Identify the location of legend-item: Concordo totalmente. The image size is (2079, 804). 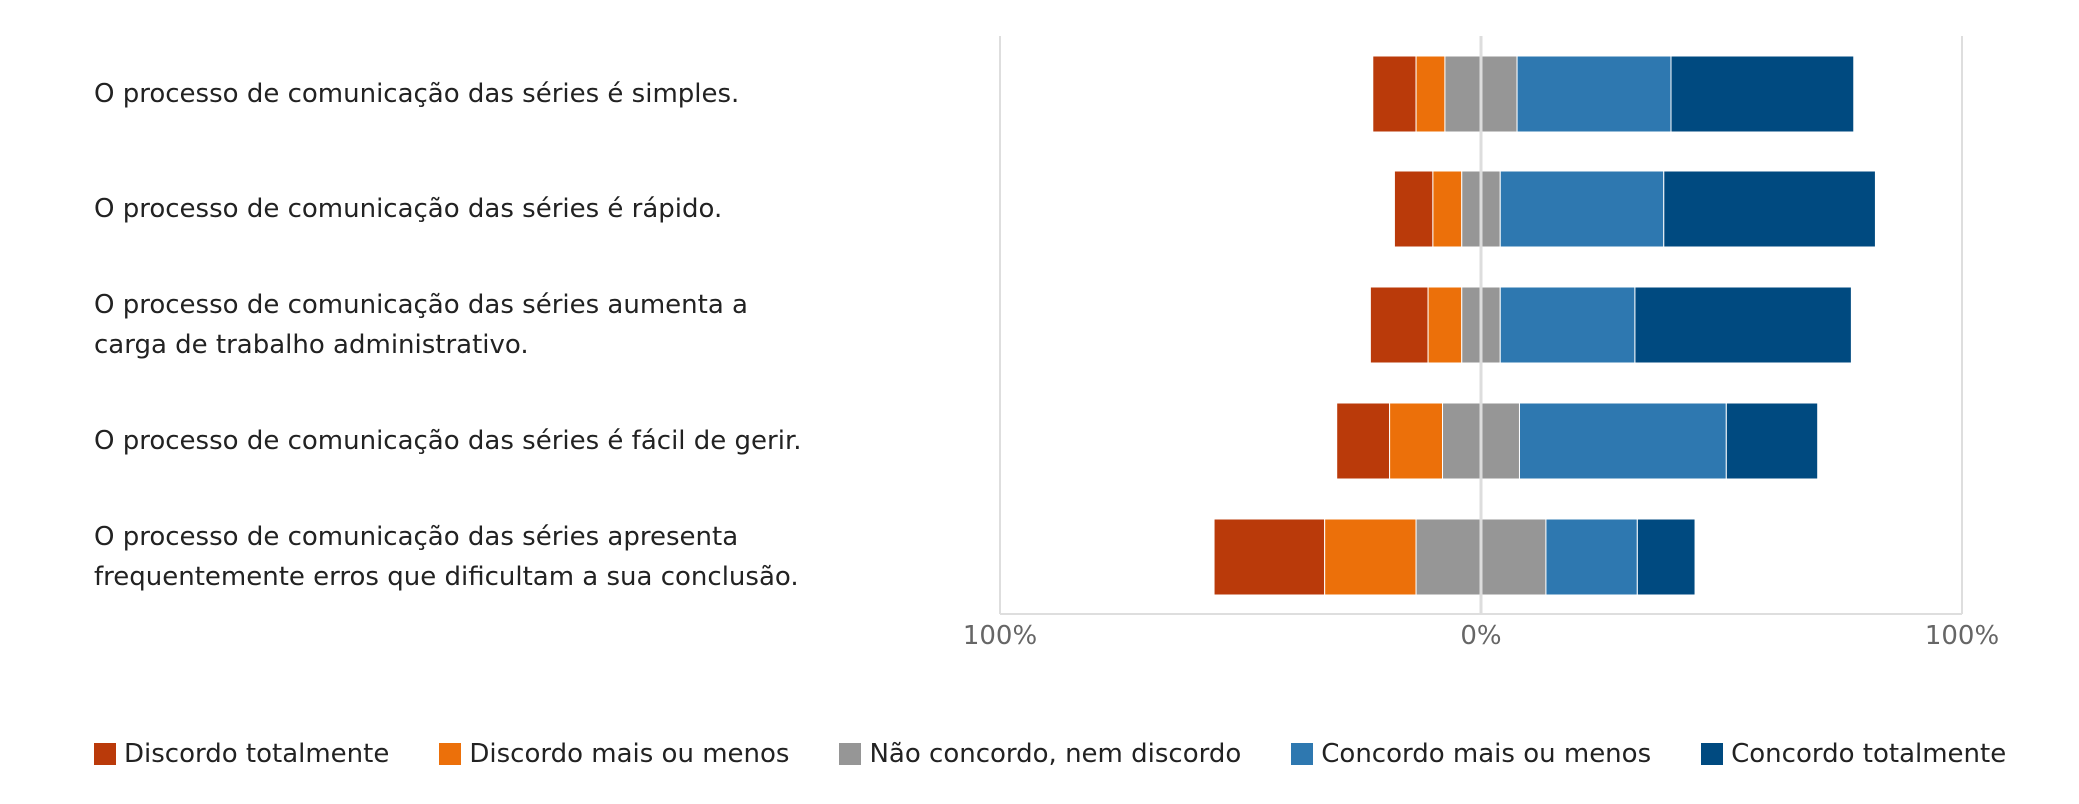
(1853, 754).